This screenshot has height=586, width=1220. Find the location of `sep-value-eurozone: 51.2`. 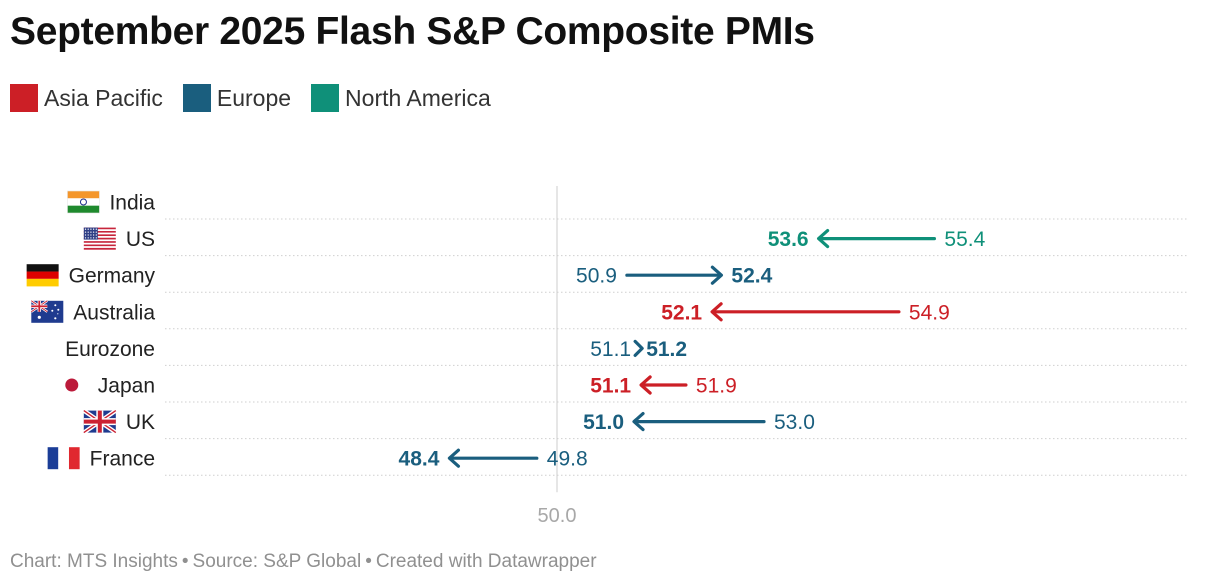

sep-value-eurozone: 51.2 is located at coordinates (666, 349).